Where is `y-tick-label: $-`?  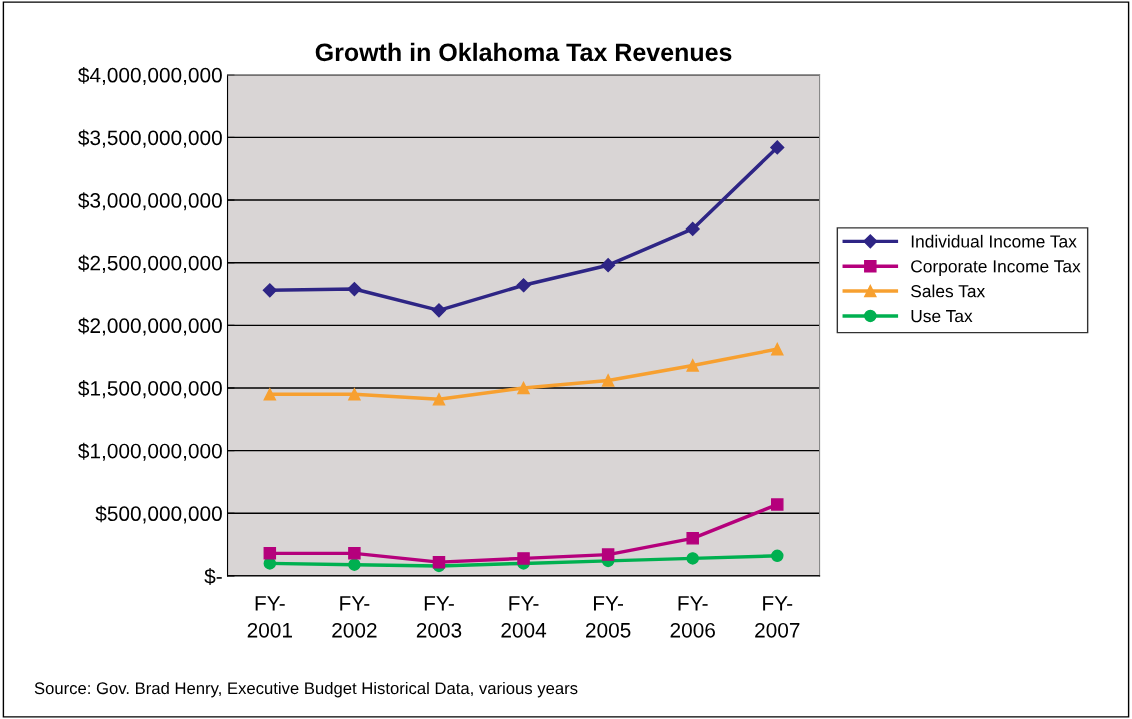 y-tick-label: $- is located at coordinates (213, 576).